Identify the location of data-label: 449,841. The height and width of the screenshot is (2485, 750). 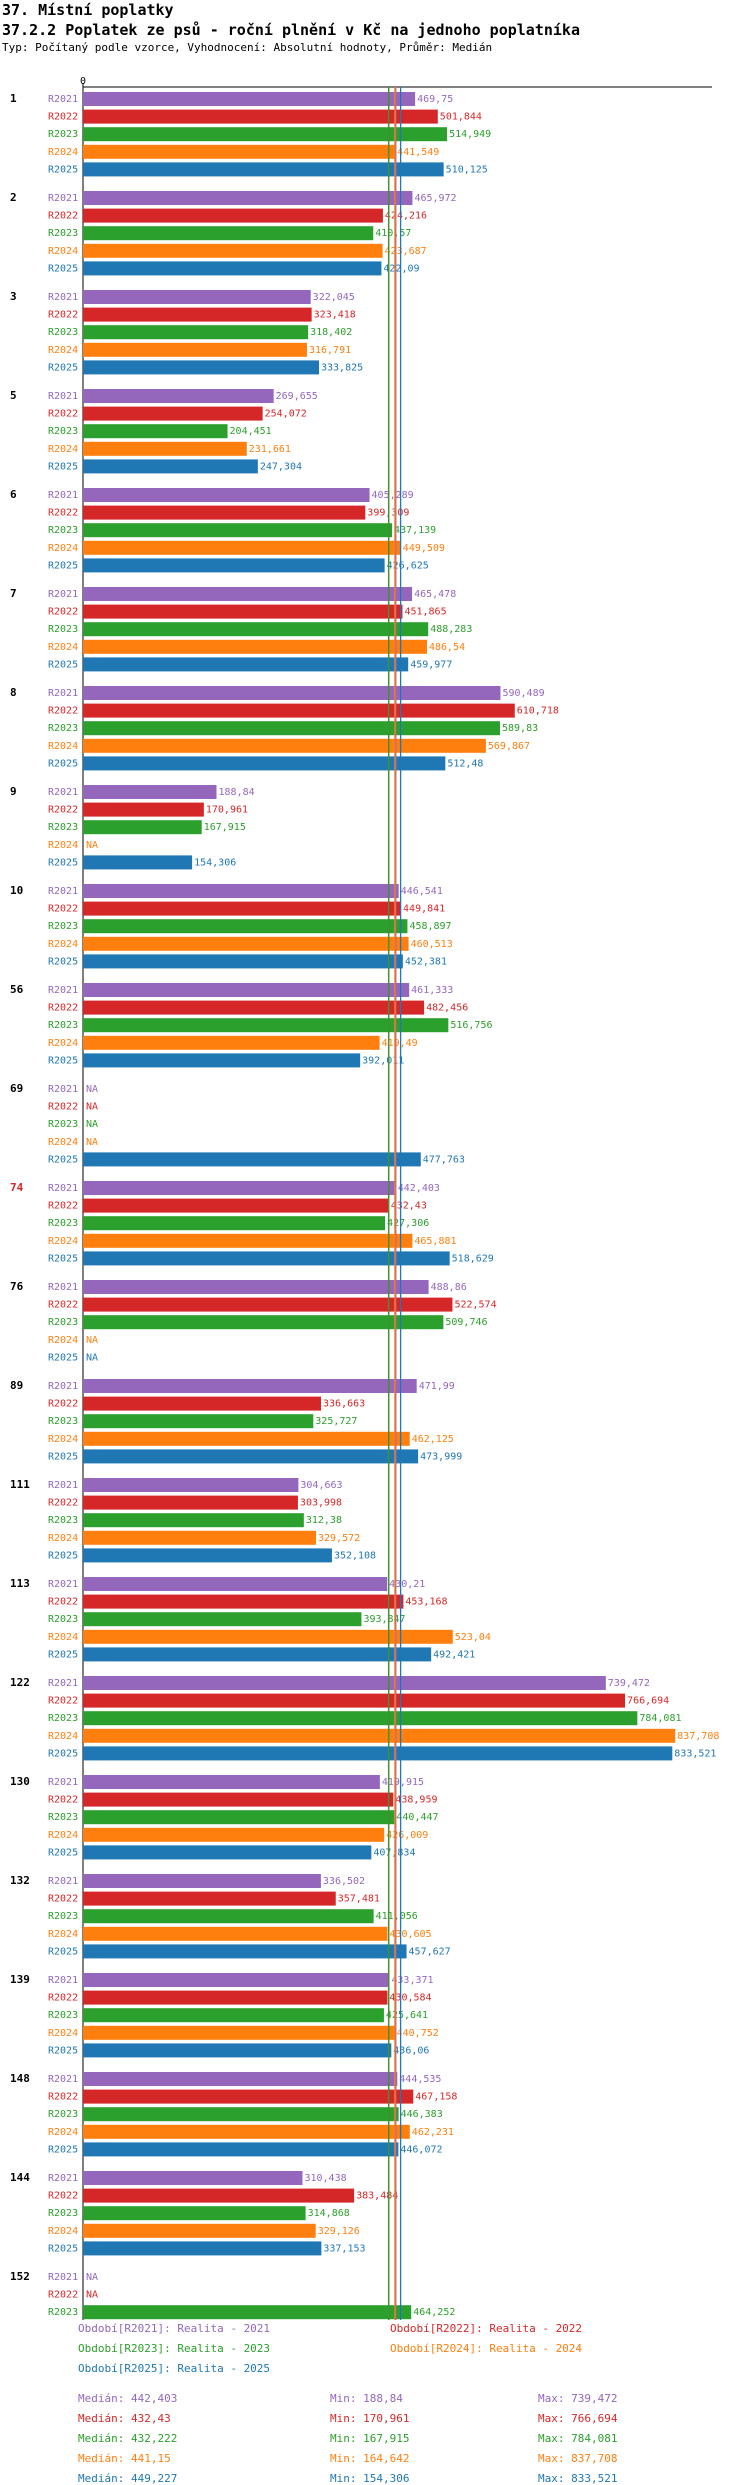
(424, 909).